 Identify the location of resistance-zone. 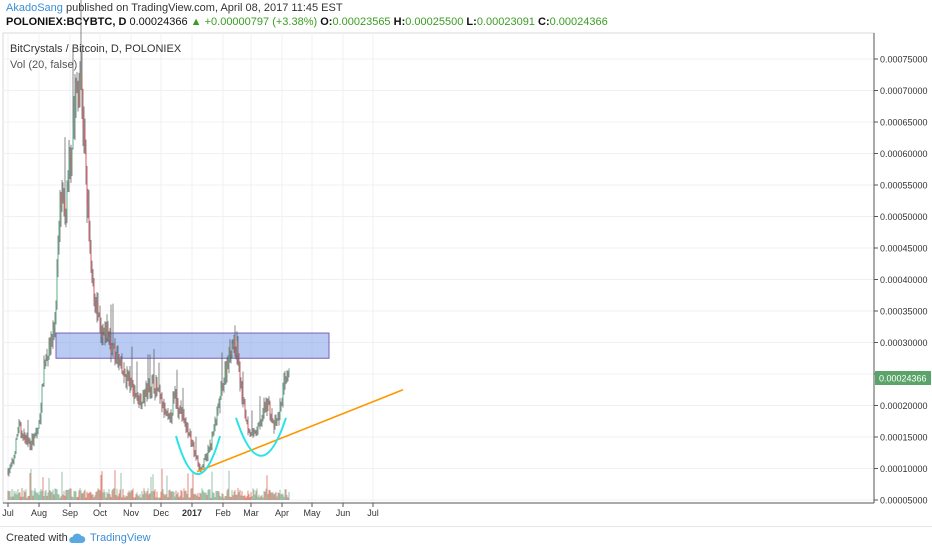
(192, 345).